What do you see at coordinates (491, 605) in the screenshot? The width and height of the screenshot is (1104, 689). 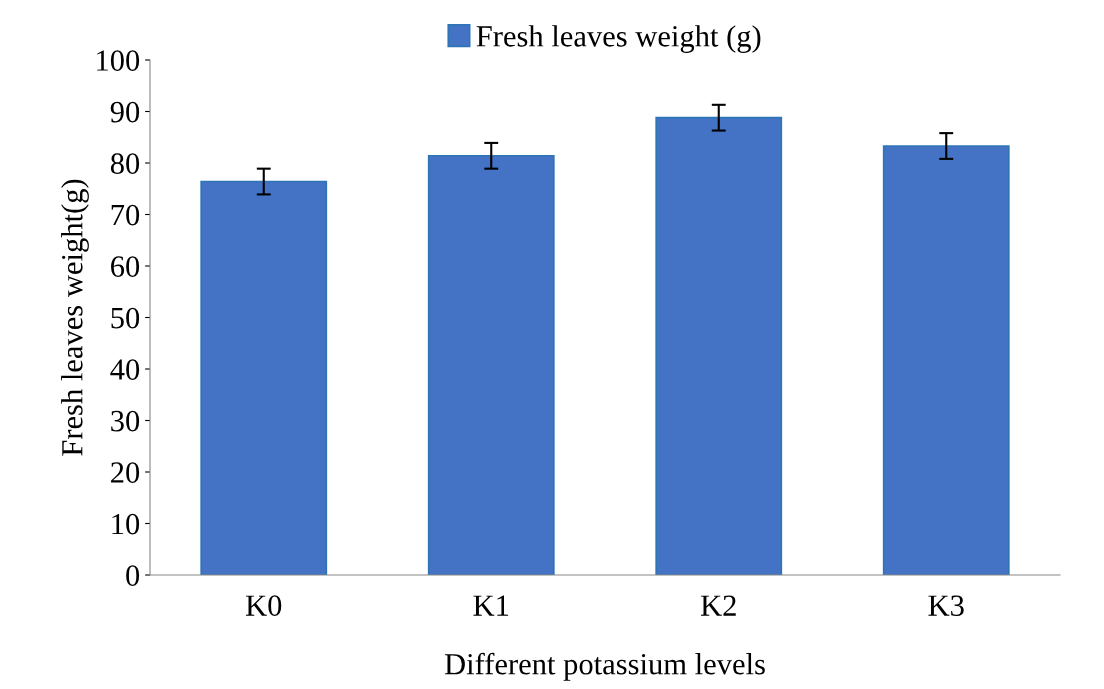 I see `x-tick-label: K1` at bounding box center [491, 605].